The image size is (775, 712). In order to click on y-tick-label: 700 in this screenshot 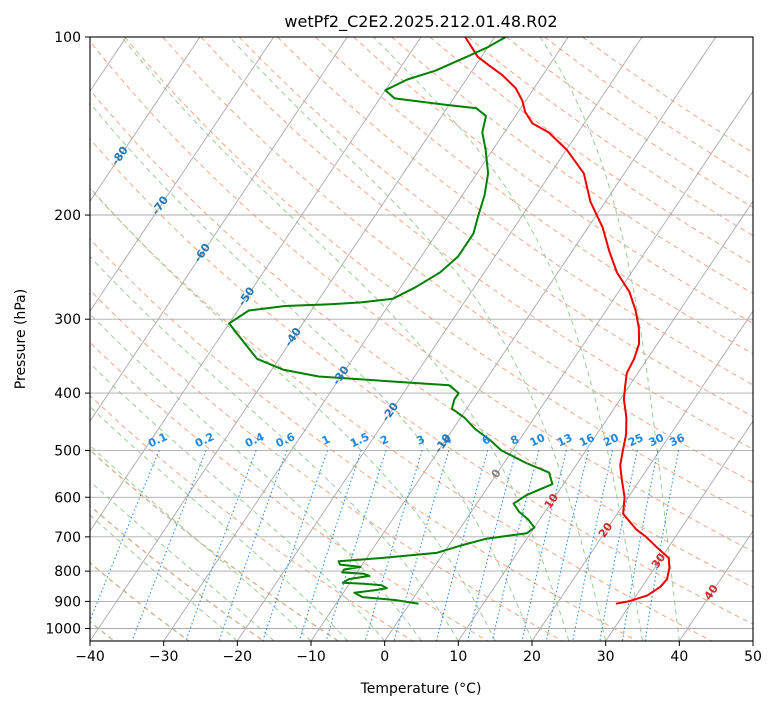, I will do `click(67, 538)`.